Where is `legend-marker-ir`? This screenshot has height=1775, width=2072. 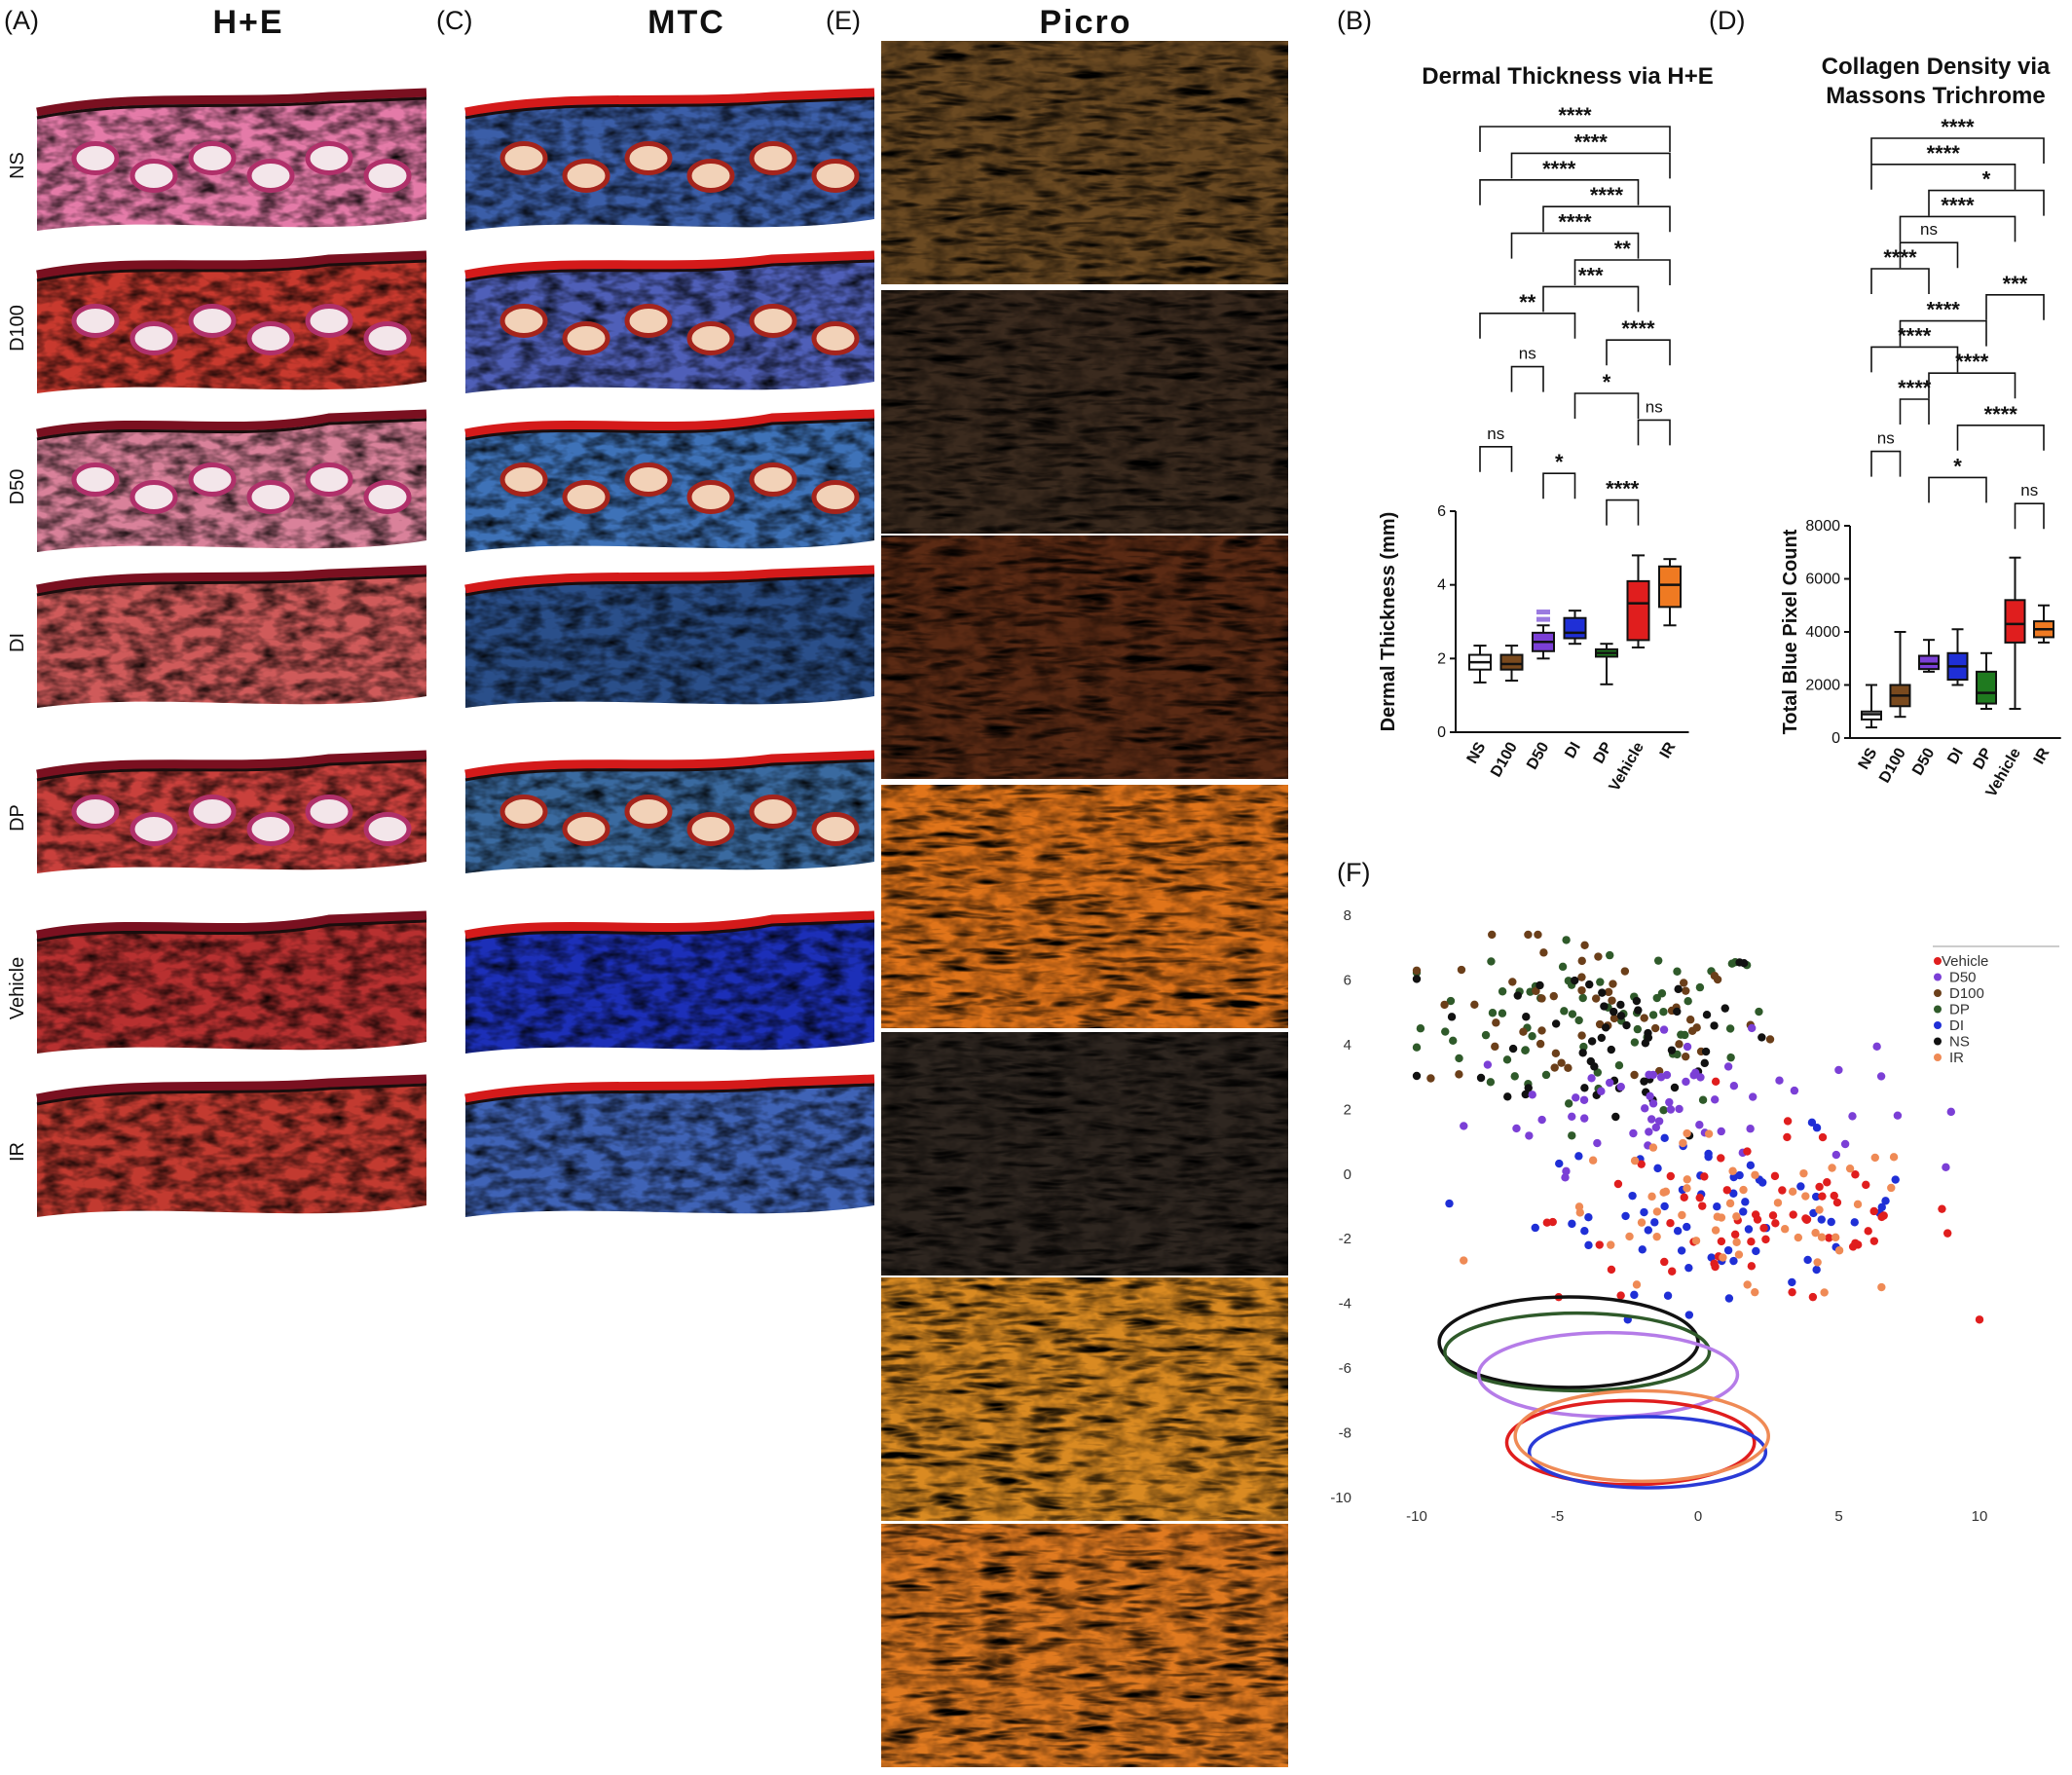
legend-marker-ir is located at coordinates (1938, 1057).